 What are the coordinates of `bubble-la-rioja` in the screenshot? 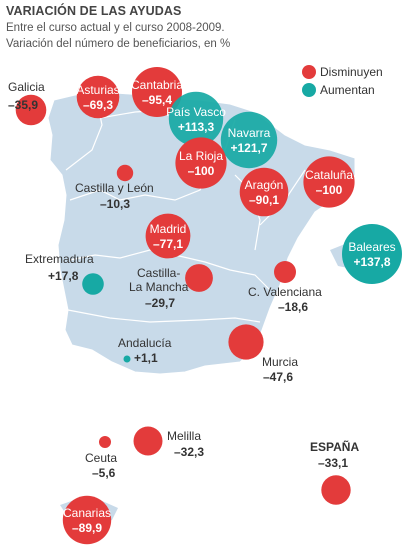 It's located at (201, 163).